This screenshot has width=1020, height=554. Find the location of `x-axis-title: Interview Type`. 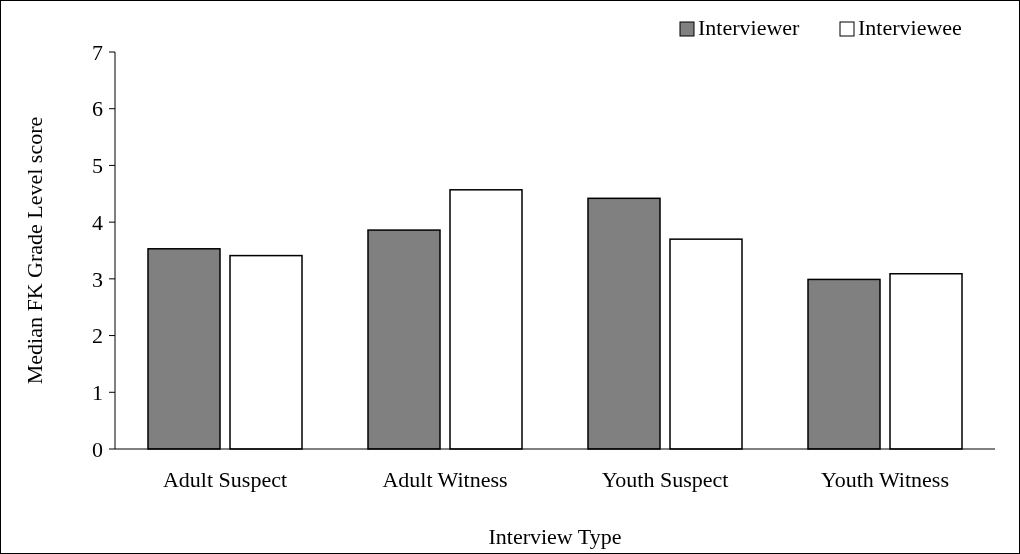

x-axis-title: Interview Type is located at coordinates (555, 536).